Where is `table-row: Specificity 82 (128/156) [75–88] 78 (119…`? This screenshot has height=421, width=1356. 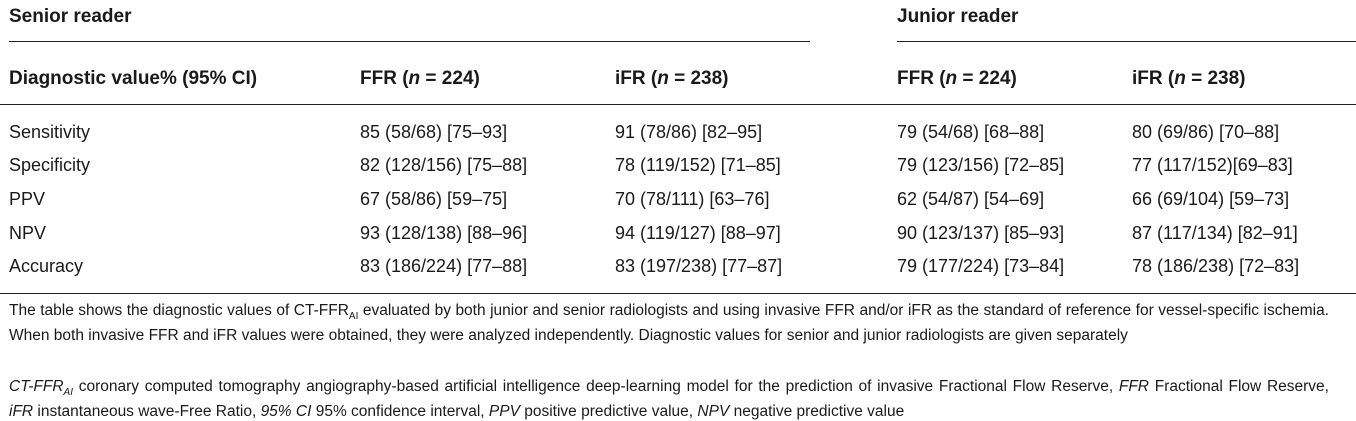
table-row: Specificity 82 (128/156) [75–88] 78 (119… is located at coordinates (678, 171).